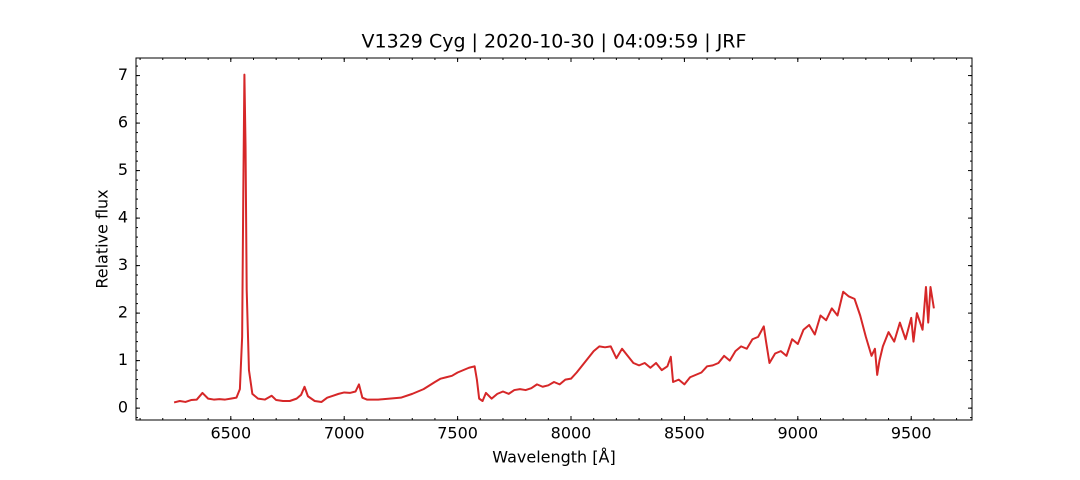 The height and width of the screenshot is (480, 1080). I want to click on x-tick-label: 6500, so click(230, 433).